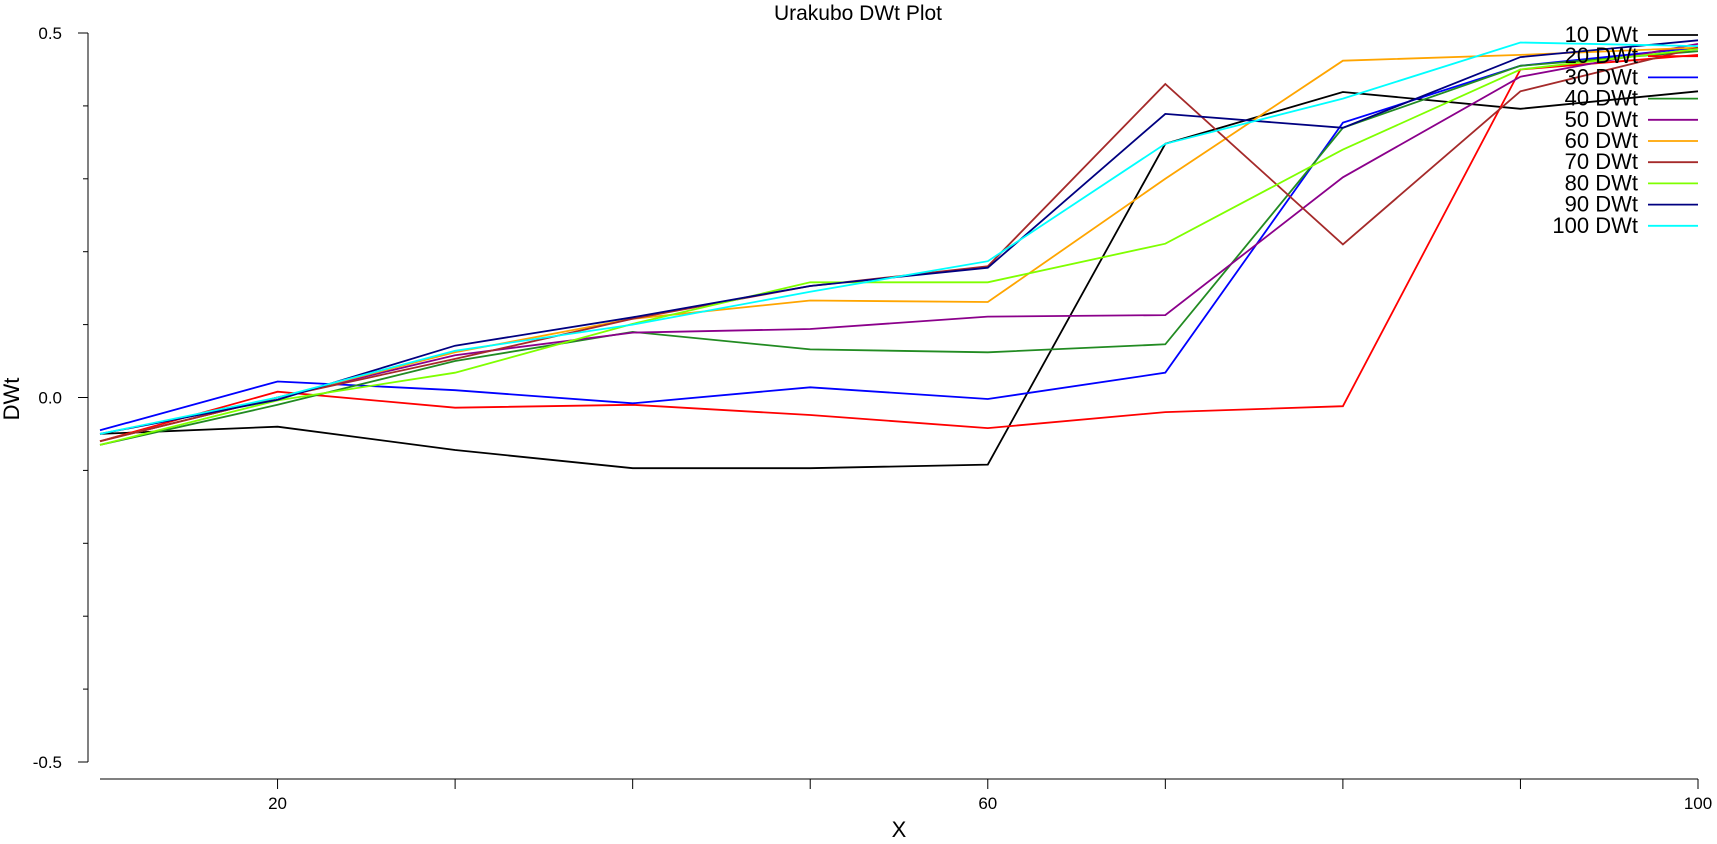 This screenshot has height=844, width=1717. Describe the element at coordinates (1698, 803) in the screenshot. I see `x-tick-label: 100` at that location.